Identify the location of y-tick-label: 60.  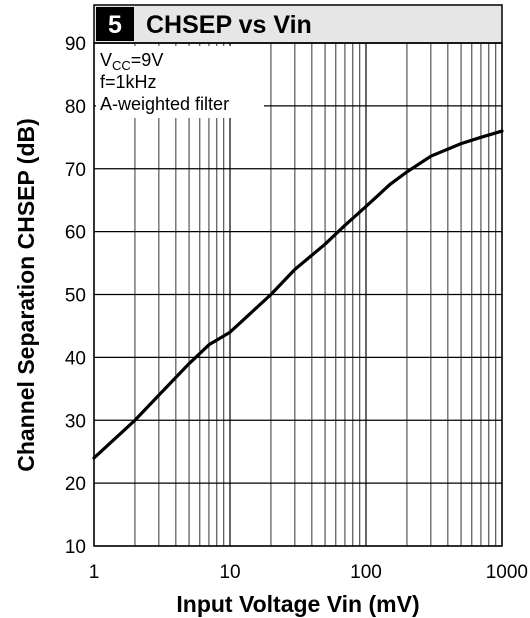
(75, 233).